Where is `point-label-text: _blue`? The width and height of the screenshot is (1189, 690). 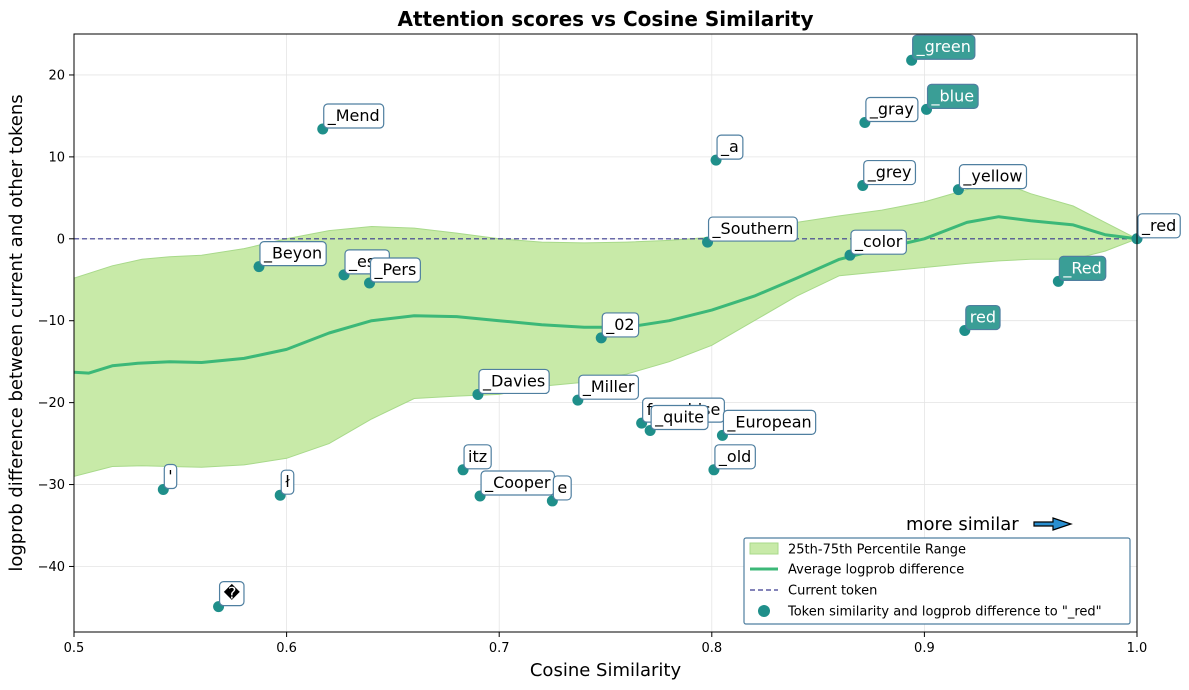 point-label-text: _blue is located at coordinates (953, 96).